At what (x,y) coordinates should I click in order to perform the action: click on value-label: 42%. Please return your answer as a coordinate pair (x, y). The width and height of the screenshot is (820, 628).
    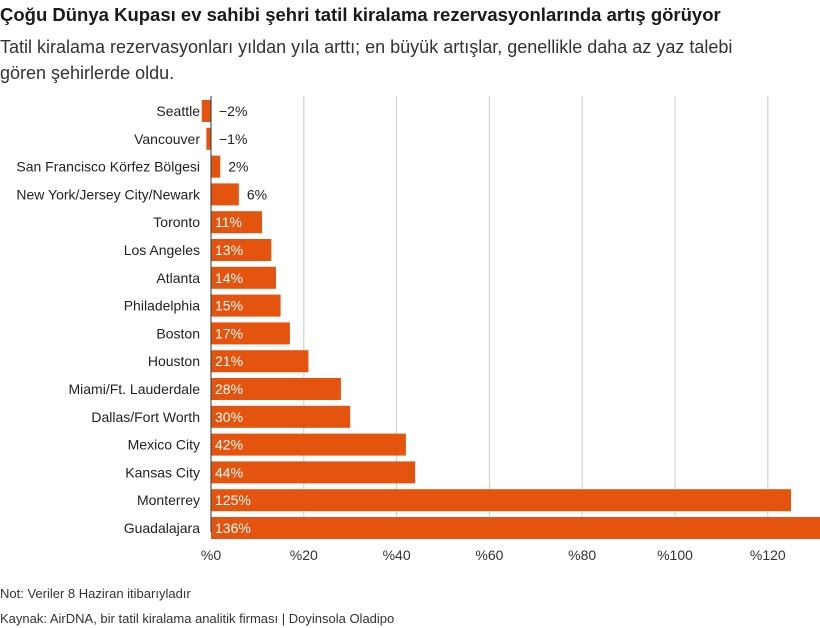
    Looking at the image, I should click on (229, 445).